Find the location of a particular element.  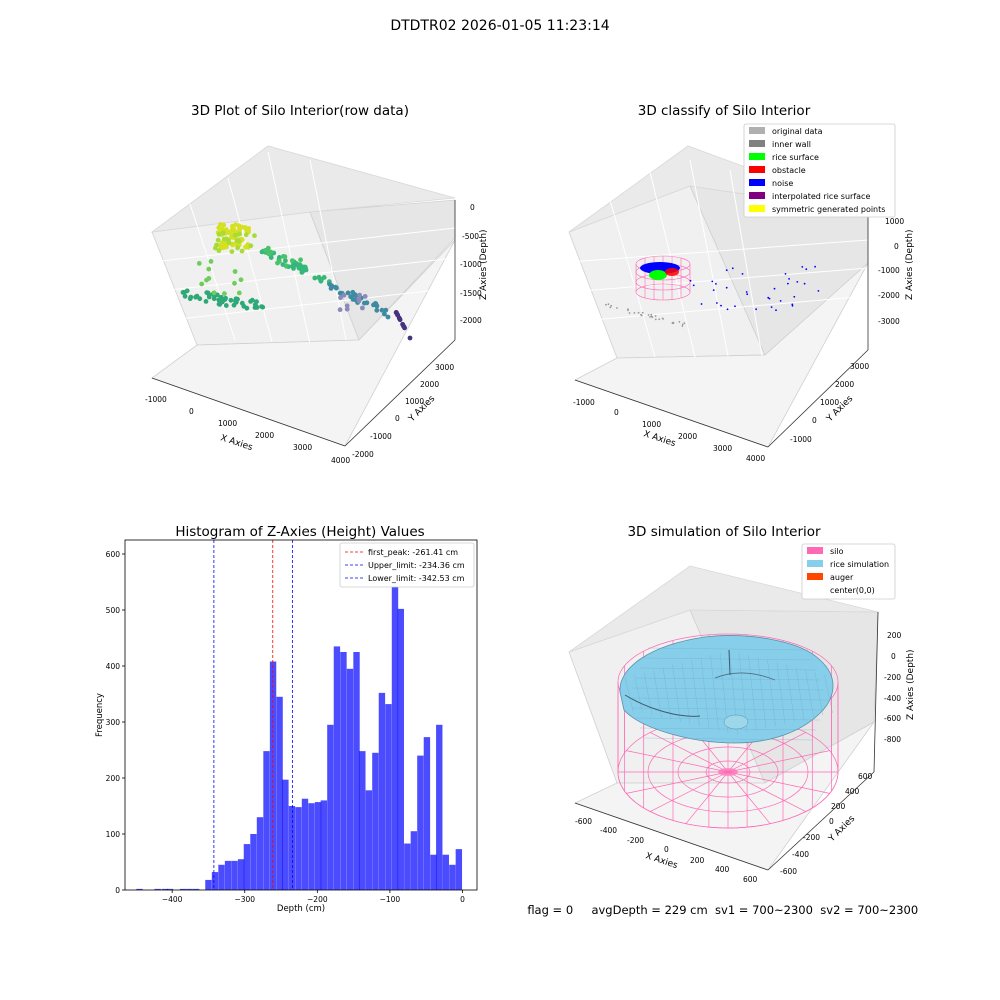

panel1-title: 3D Plot of Silo Interior(row data) is located at coordinates (300, 111).